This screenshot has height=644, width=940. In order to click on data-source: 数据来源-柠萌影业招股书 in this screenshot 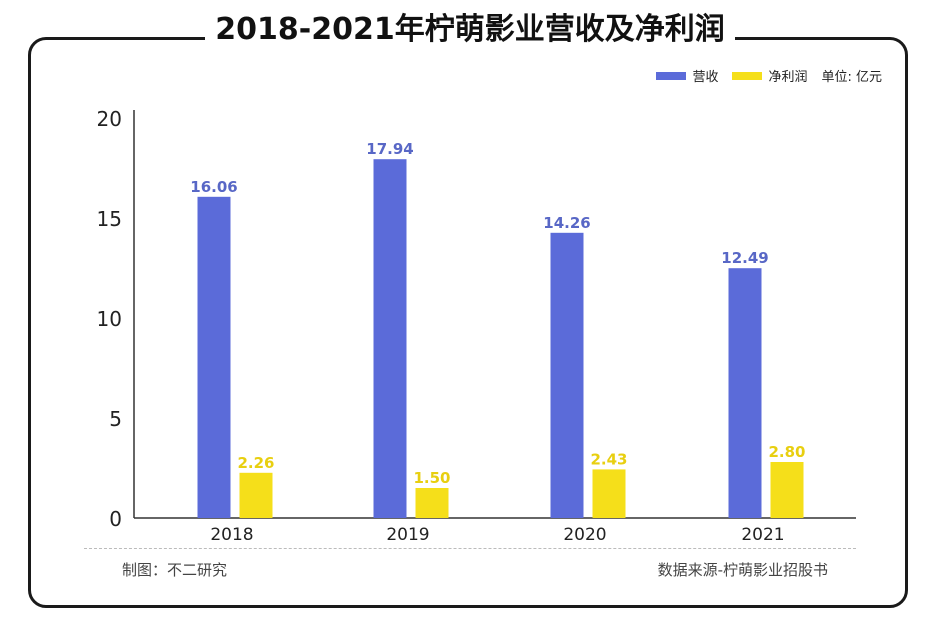, I will do `click(742, 570)`.